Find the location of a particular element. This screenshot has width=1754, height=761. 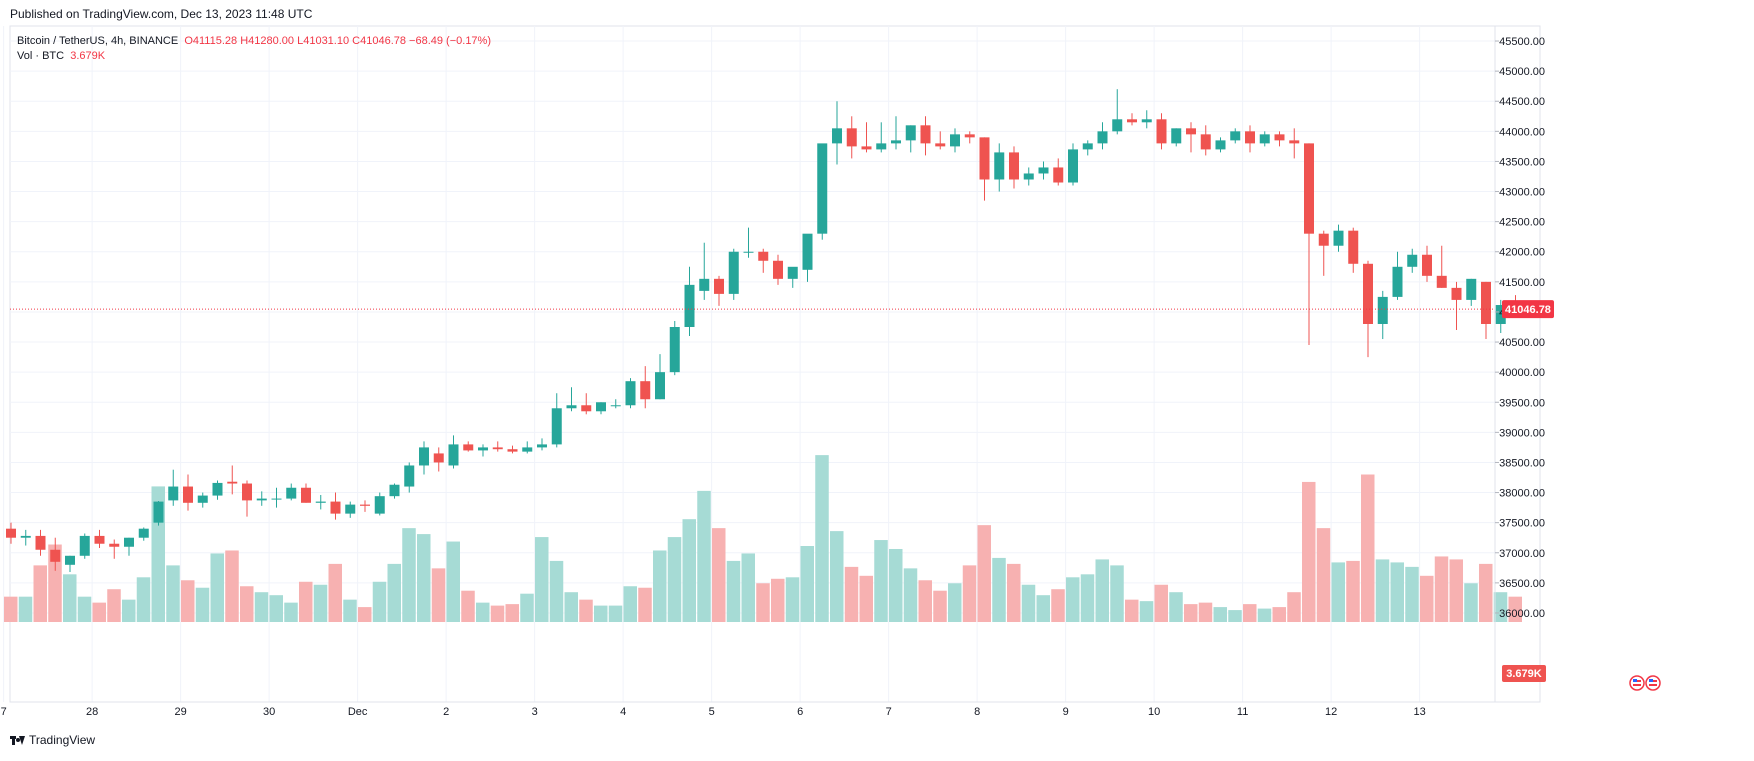

event-flag-stripe is located at coordinates (1653, 685).